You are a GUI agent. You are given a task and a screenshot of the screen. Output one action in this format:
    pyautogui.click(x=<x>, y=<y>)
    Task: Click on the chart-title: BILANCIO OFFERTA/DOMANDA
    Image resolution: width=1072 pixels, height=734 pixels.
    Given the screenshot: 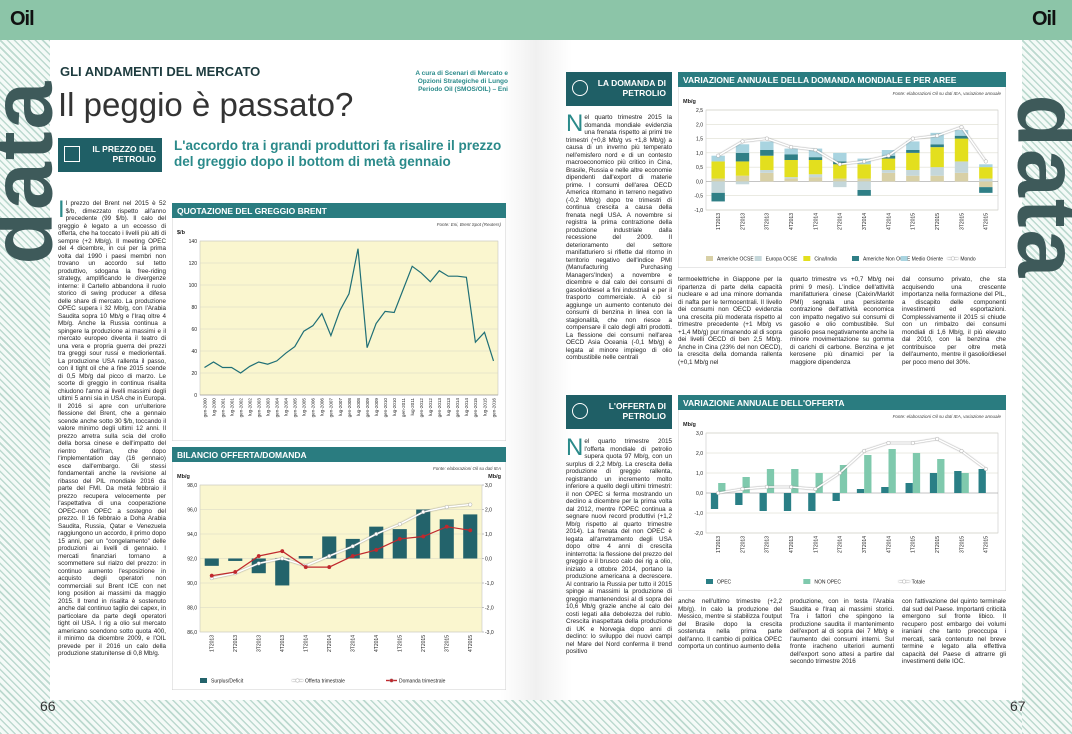 What is the action you would take?
    pyautogui.click(x=242, y=455)
    